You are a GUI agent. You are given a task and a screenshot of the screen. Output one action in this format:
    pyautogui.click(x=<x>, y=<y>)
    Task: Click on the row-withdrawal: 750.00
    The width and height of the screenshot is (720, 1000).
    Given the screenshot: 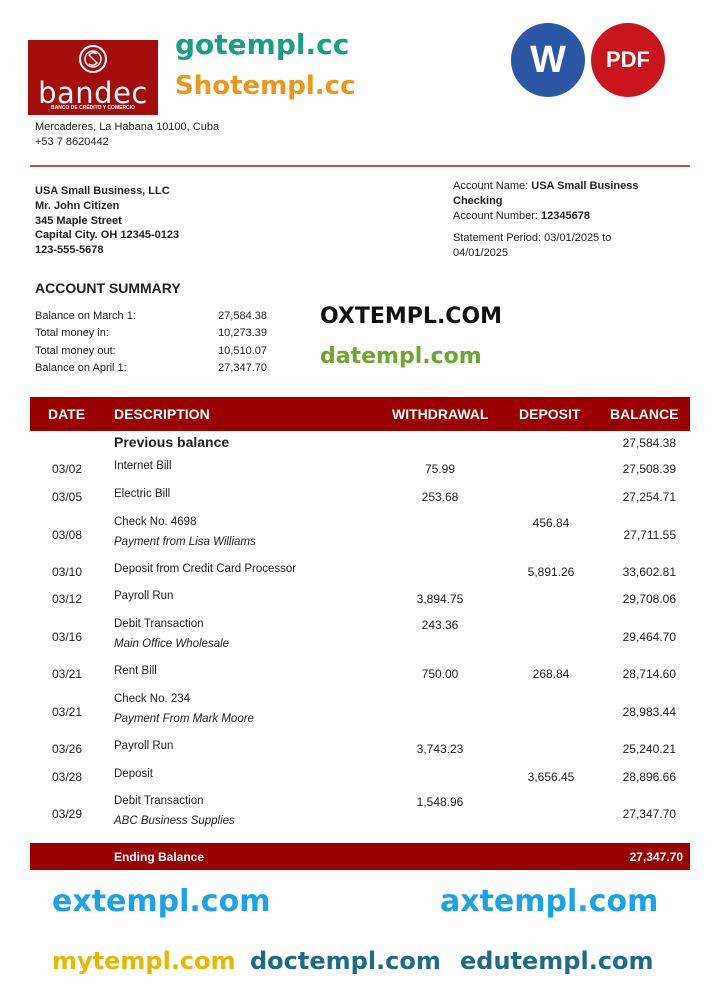 What is the action you would take?
    pyautogui.click(x=440, y=674)
    